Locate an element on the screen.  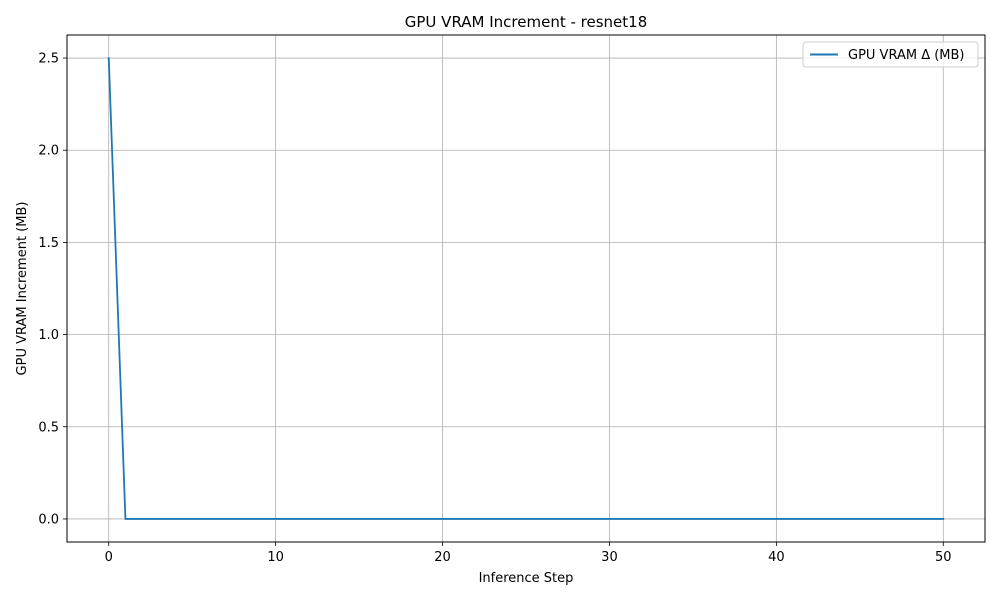
legend: GPU VRAM Δ (MB) is located at coordinates (890, 54).